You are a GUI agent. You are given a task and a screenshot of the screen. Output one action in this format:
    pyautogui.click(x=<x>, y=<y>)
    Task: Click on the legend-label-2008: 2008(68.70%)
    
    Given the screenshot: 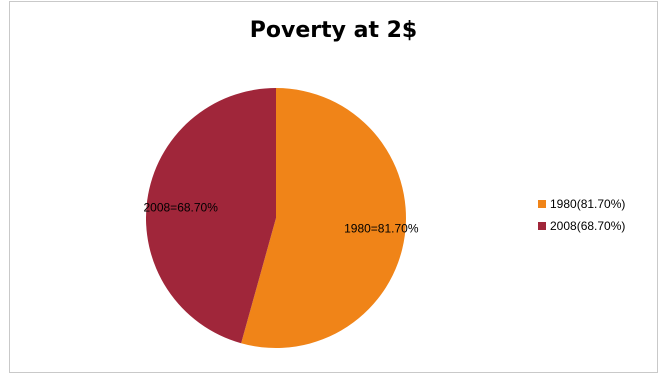 What is the action you would take?
    pyautogui.click(x=588, y=226)
    